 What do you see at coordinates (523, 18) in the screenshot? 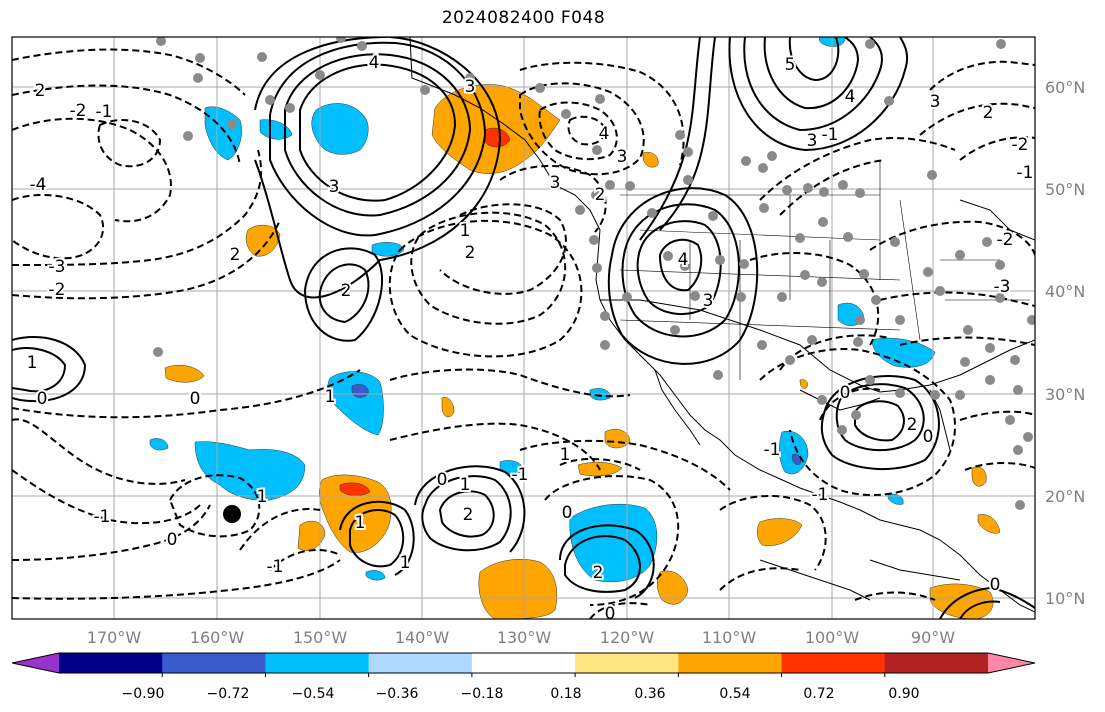
I see `map-title: 2024082400 F048` at bounding box center [523, 18].